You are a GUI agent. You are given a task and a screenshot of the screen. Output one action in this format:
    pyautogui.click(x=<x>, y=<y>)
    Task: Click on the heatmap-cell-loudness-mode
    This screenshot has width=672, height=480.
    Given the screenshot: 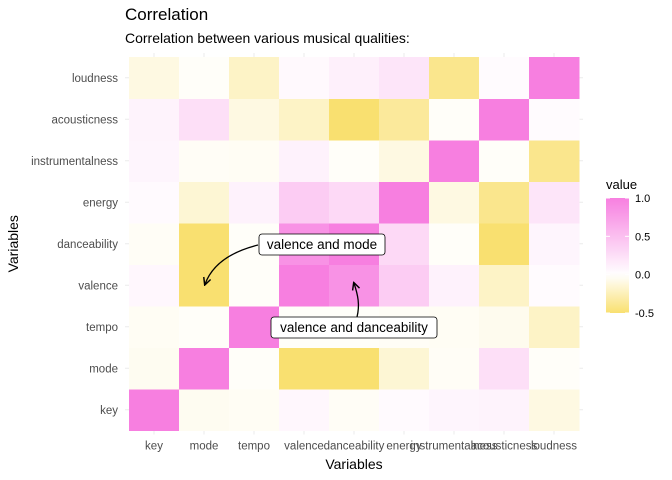 What is the action you would take?
    pyautogui.click(x=204, y=78)
    